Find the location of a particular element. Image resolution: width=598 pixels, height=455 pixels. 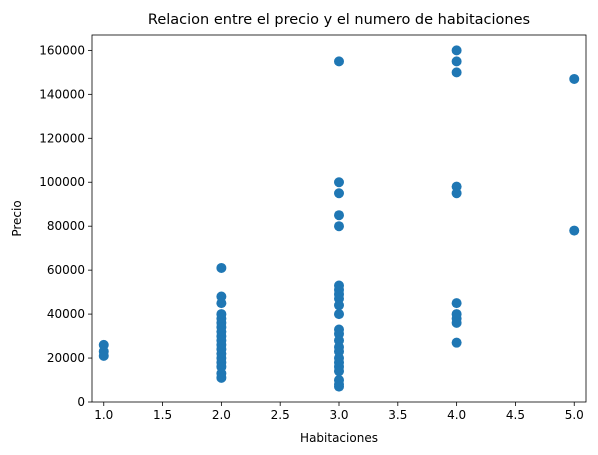

y-axis-label: Precio is located at coordinates (17, 218).